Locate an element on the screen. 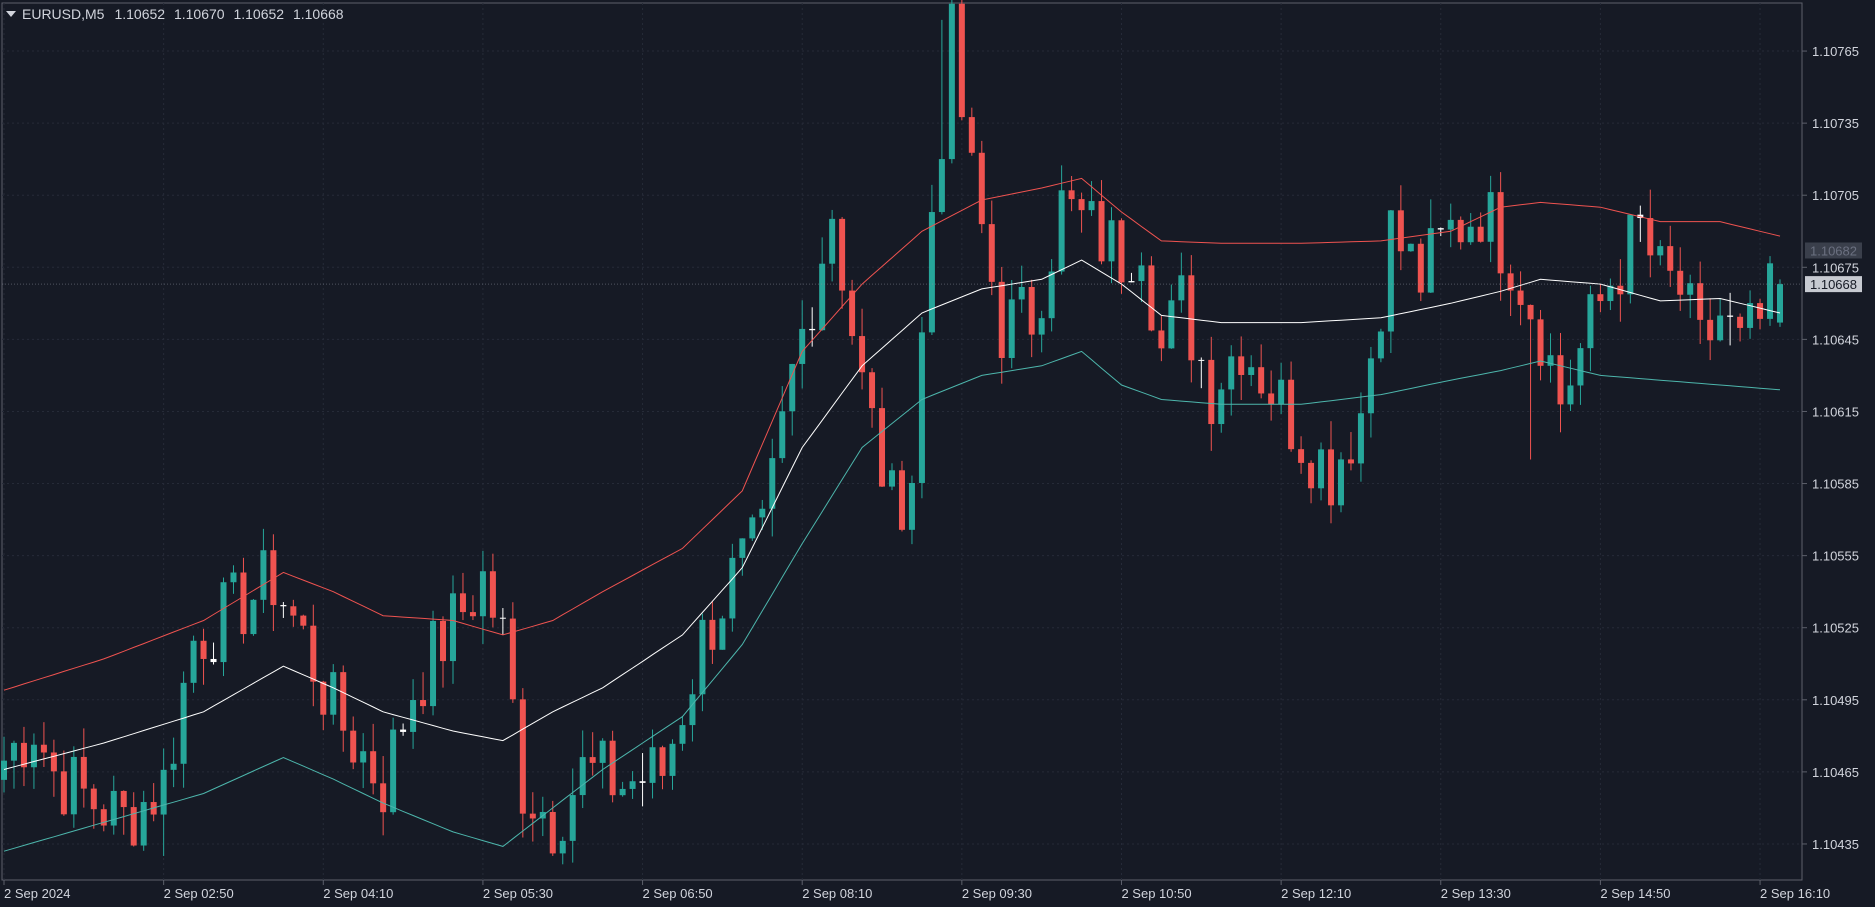 Image resolution: width=1875 pixels, height=907 pixels. y-tick-label: 1.10615 is located at coordinates (1835, 411).